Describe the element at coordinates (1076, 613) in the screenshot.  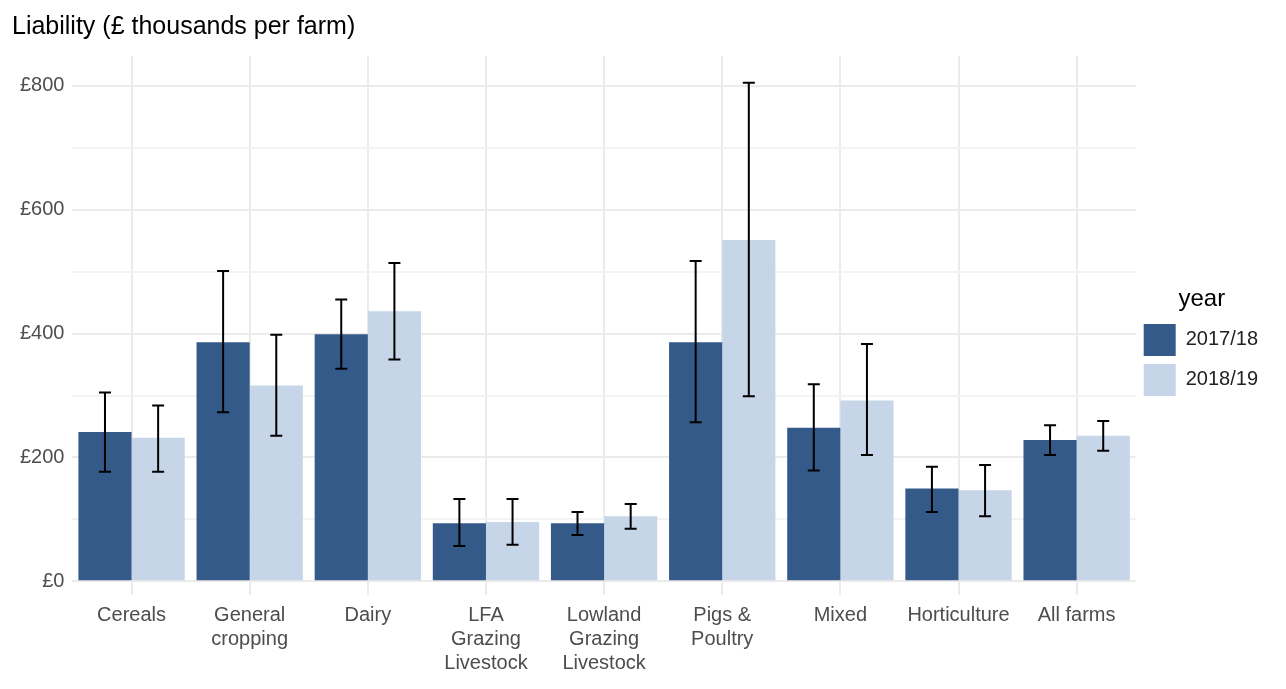
I see `x-tick-label: All farms` at that location.